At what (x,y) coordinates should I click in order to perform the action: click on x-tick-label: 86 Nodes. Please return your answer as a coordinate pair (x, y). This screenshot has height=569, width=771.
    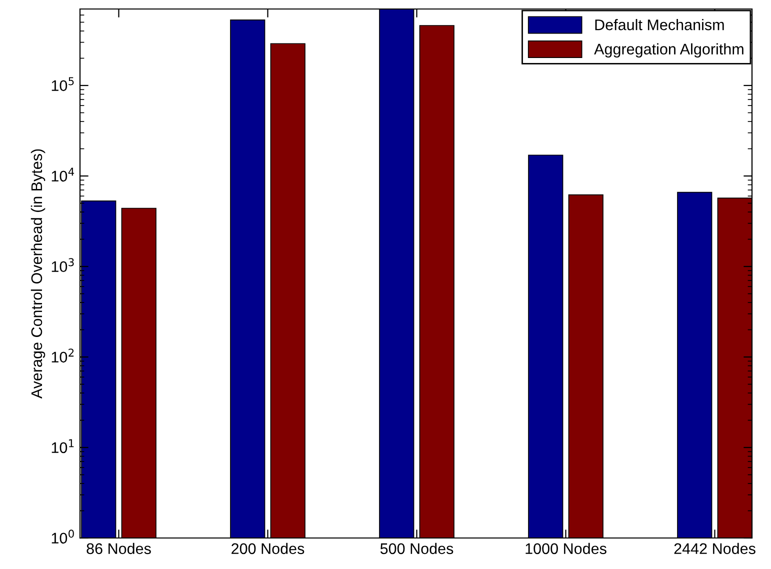
    Looking at the image, I should click on (118, 548).